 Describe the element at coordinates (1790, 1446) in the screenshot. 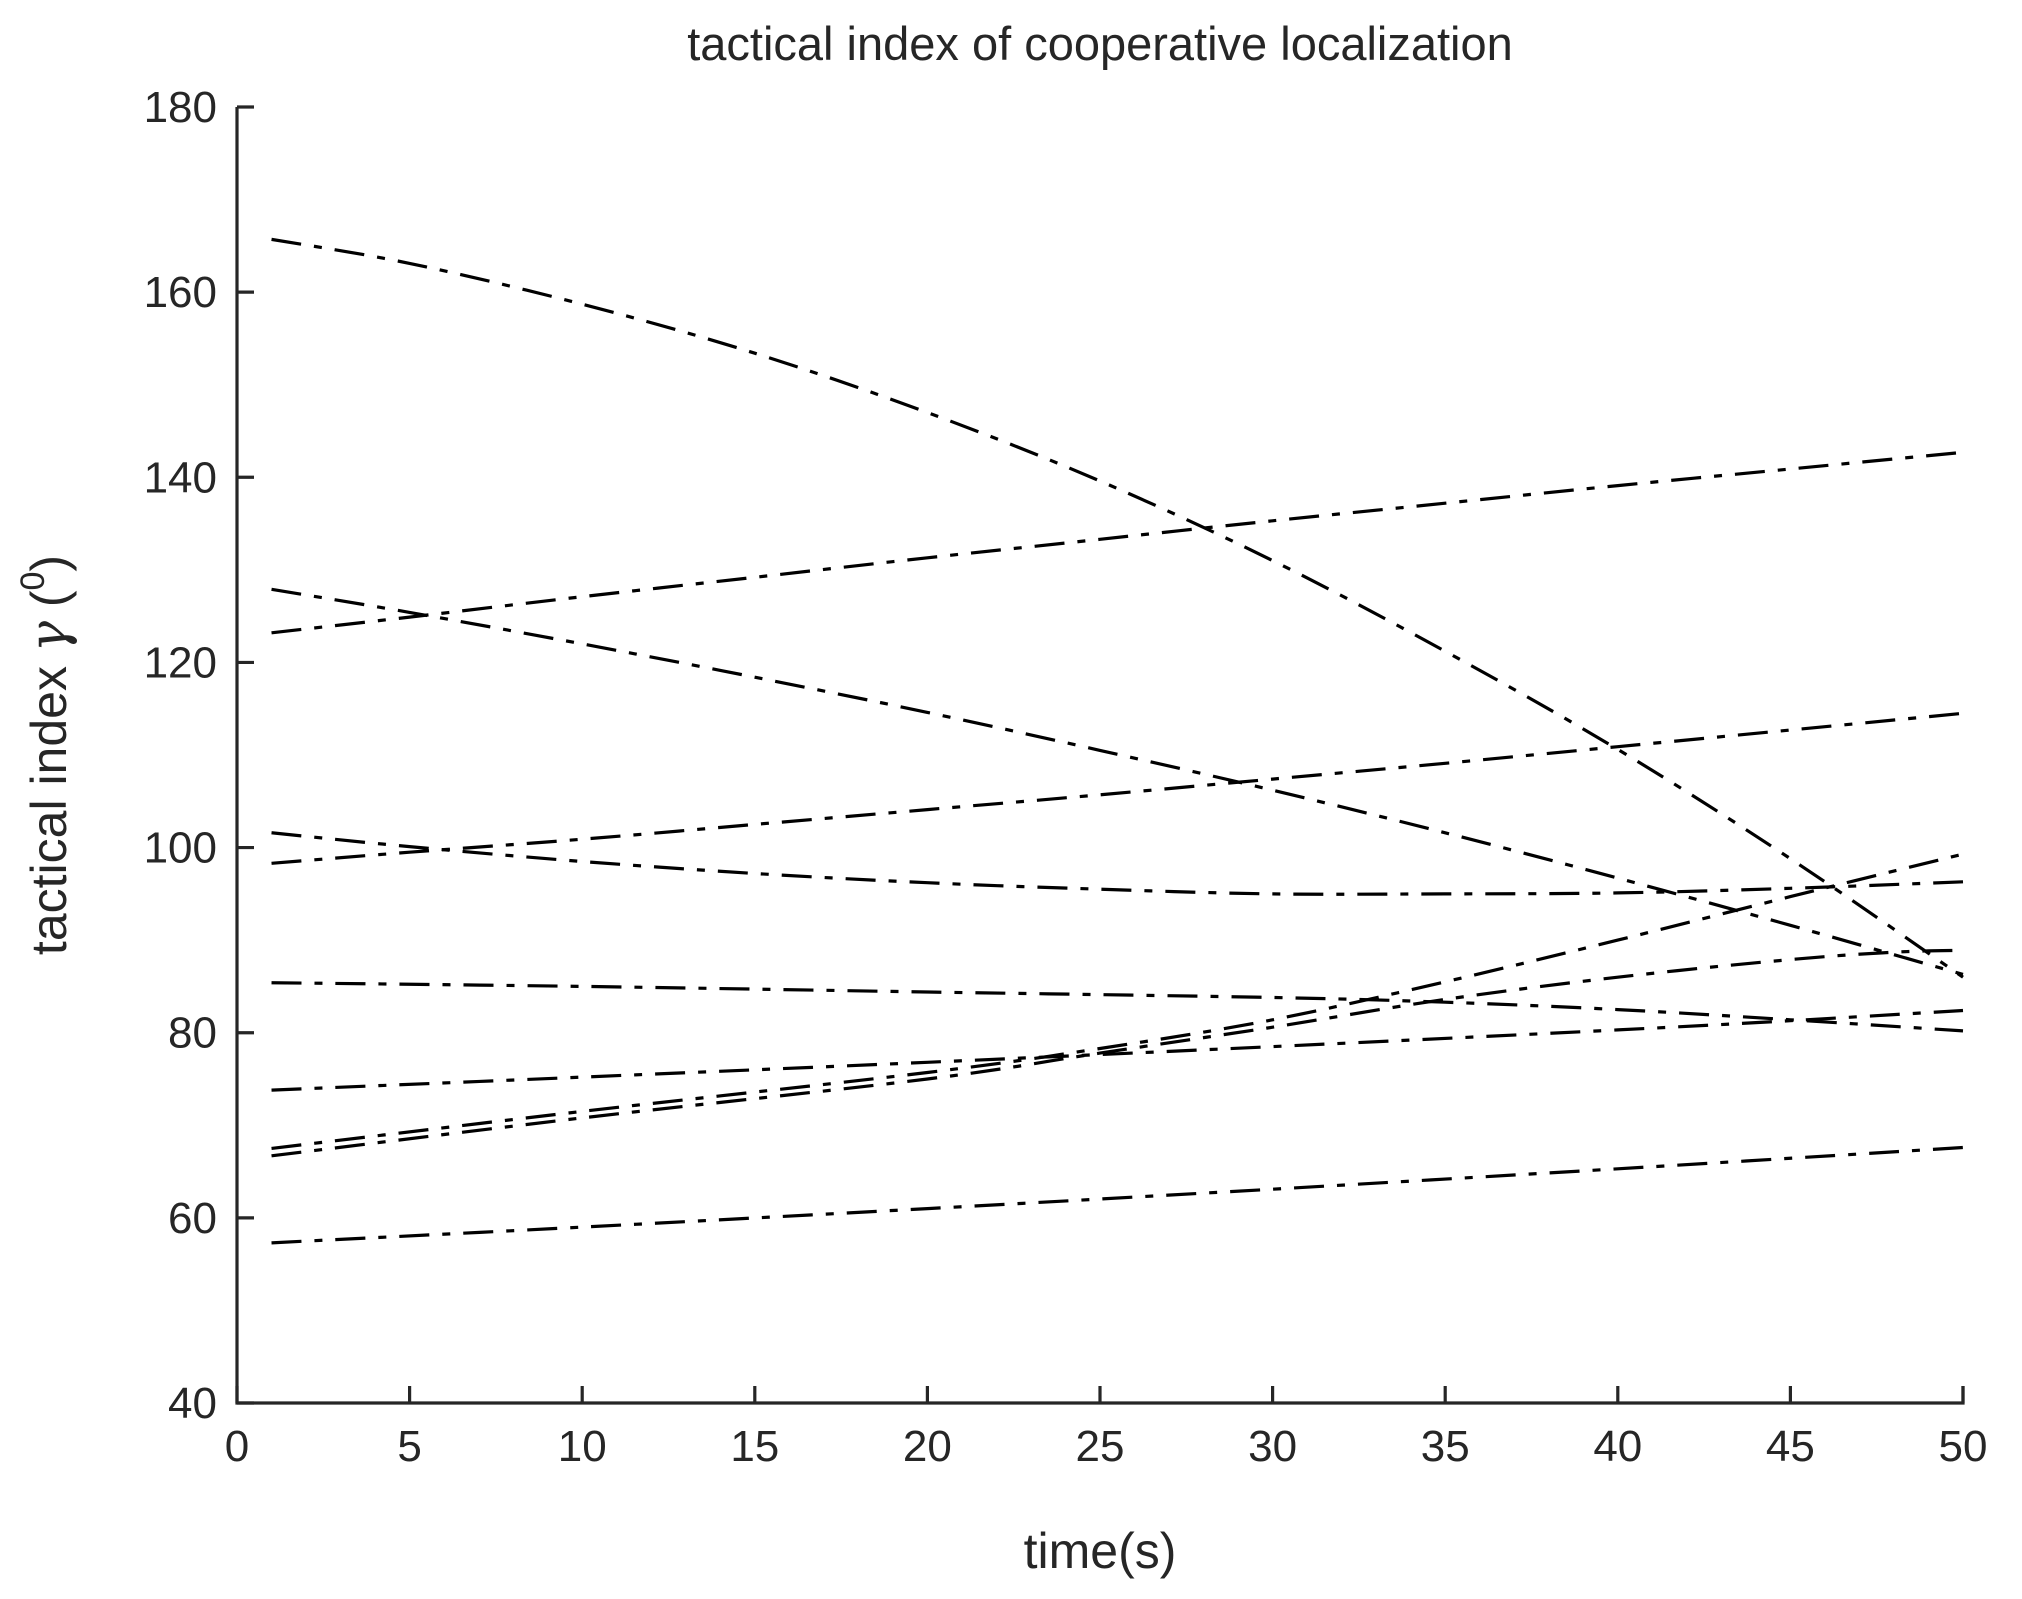

I see `x-tick-label: 45` at that location.